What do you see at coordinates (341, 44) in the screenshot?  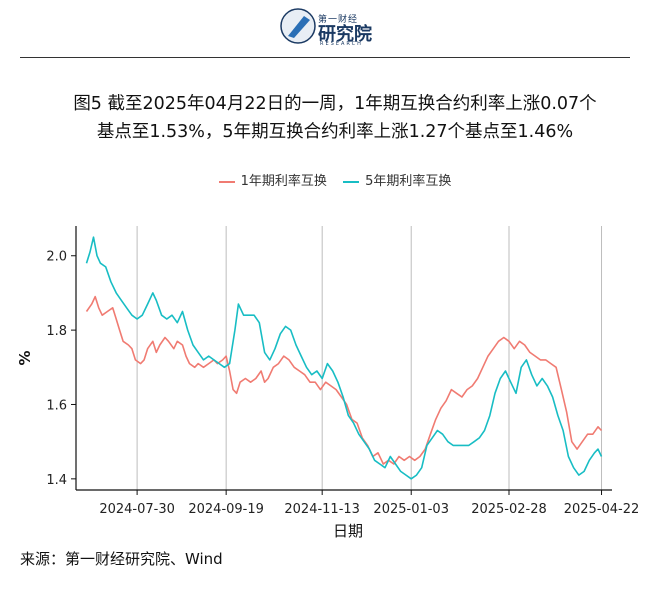 I see `logo-text-sub: RESEARCH` at bounding box center [341, 44].